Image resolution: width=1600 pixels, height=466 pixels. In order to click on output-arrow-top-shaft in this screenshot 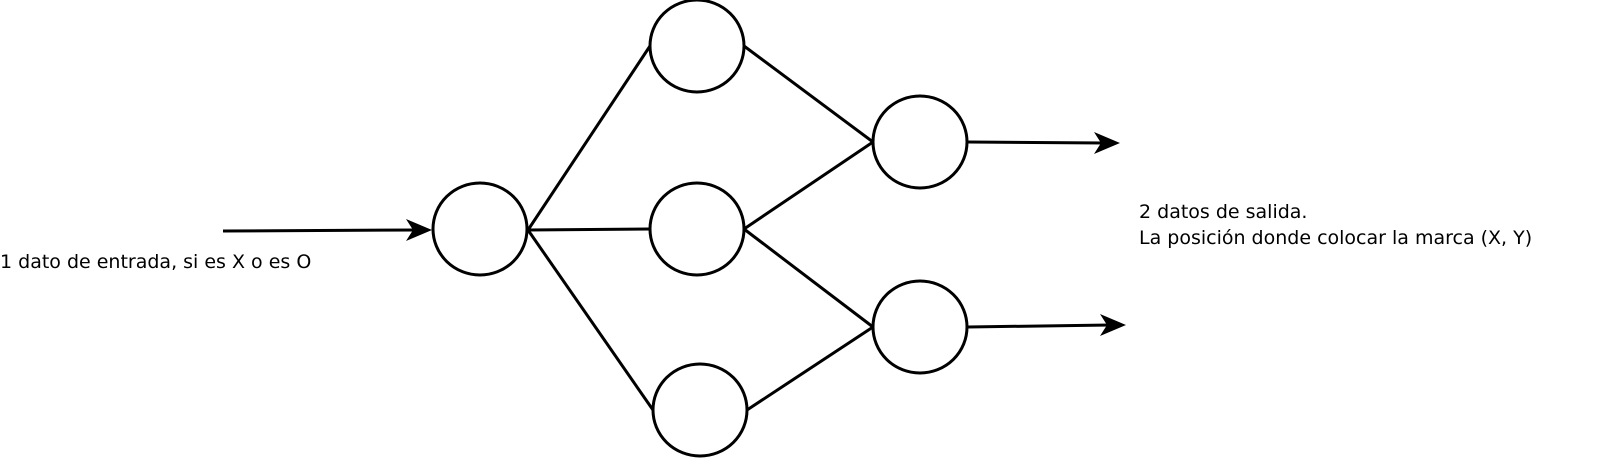, I will do `click(1036, 142)`.